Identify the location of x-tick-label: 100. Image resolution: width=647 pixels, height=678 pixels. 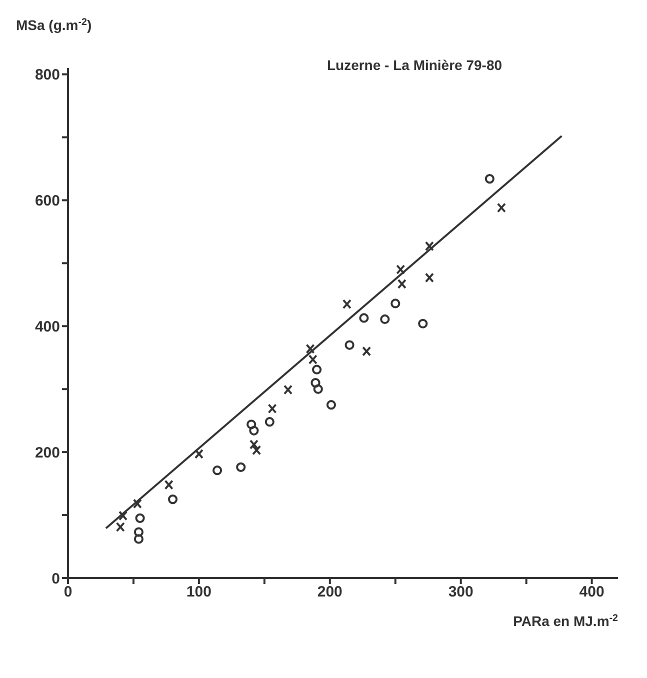
(199, 592).